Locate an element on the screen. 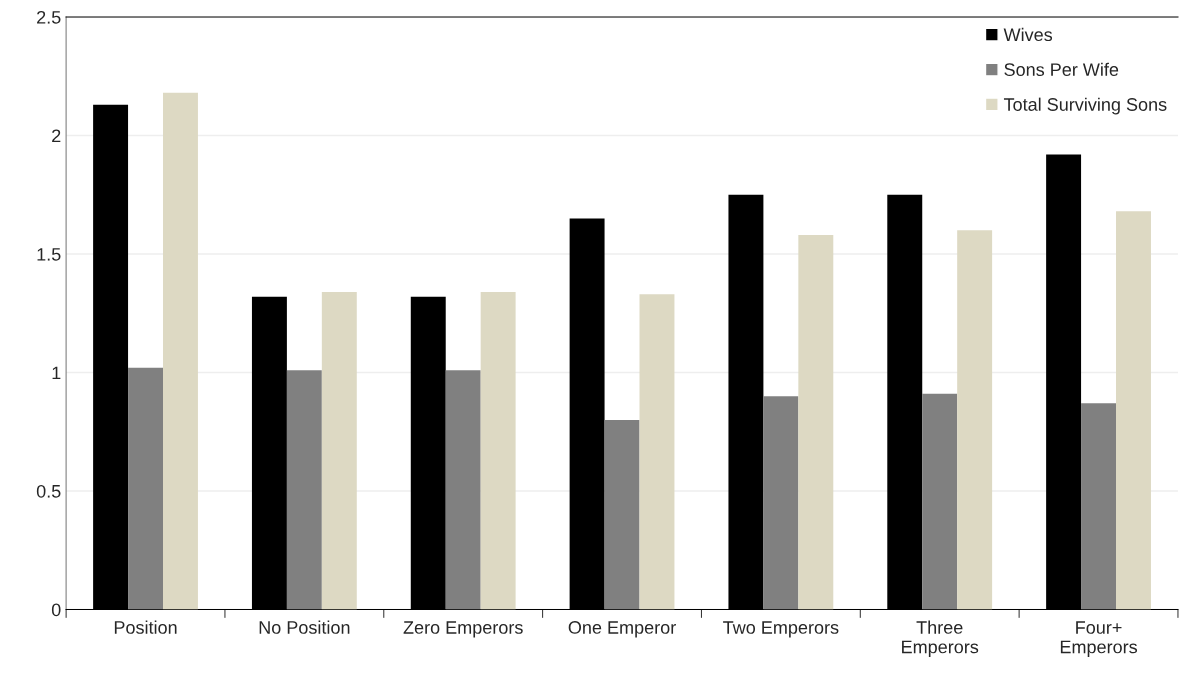  y-tick-label: 2.5 is located at coordinates (49, 17).